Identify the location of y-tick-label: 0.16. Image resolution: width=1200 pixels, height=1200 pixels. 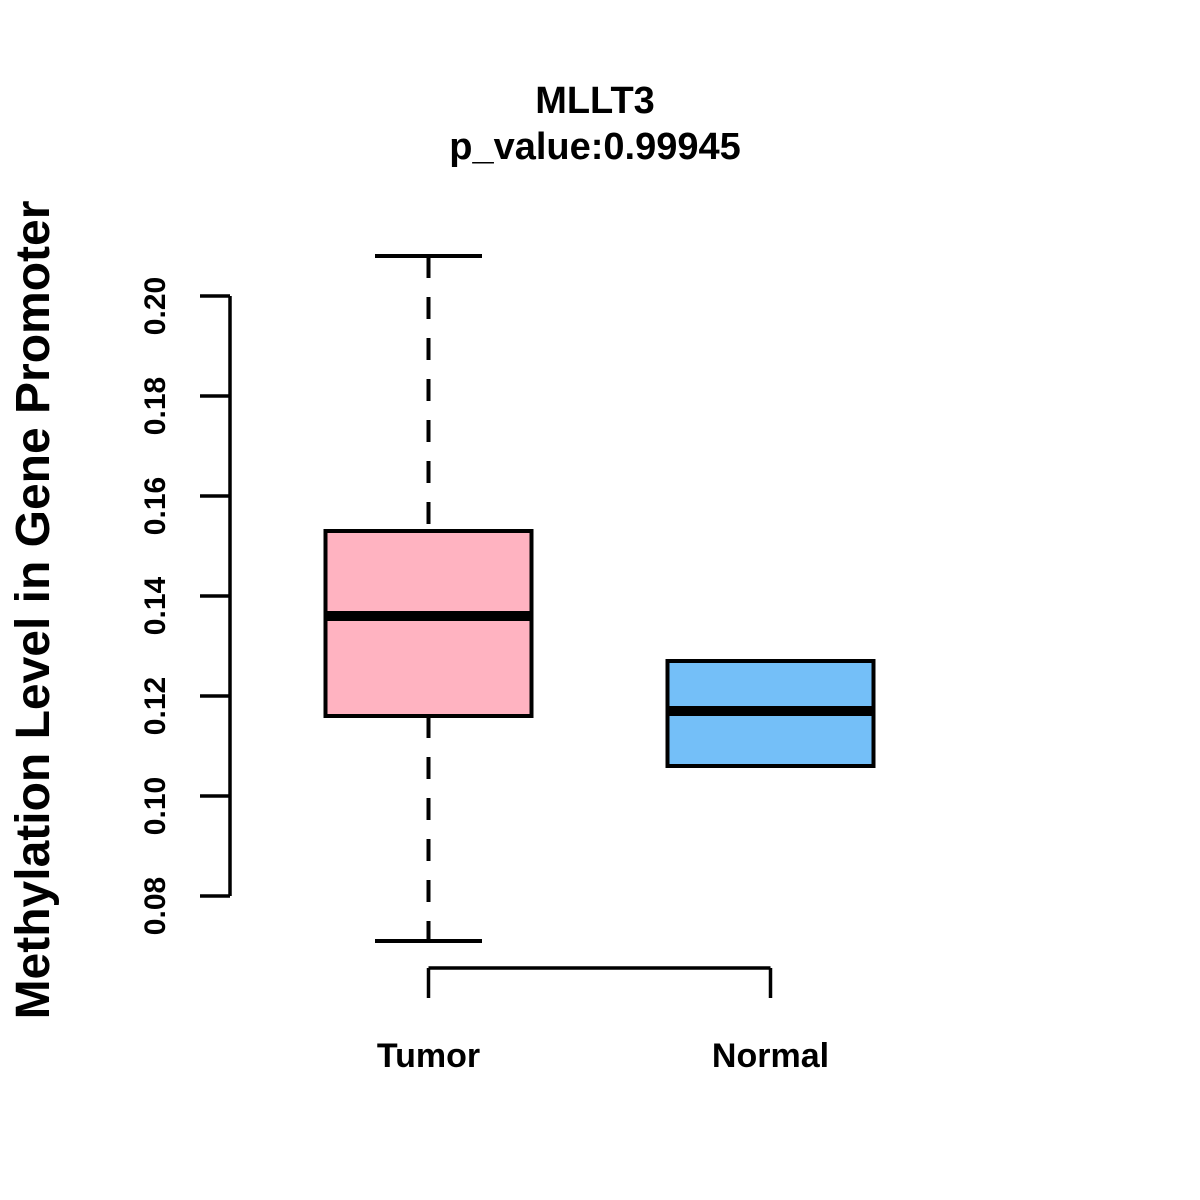
(155, 506).